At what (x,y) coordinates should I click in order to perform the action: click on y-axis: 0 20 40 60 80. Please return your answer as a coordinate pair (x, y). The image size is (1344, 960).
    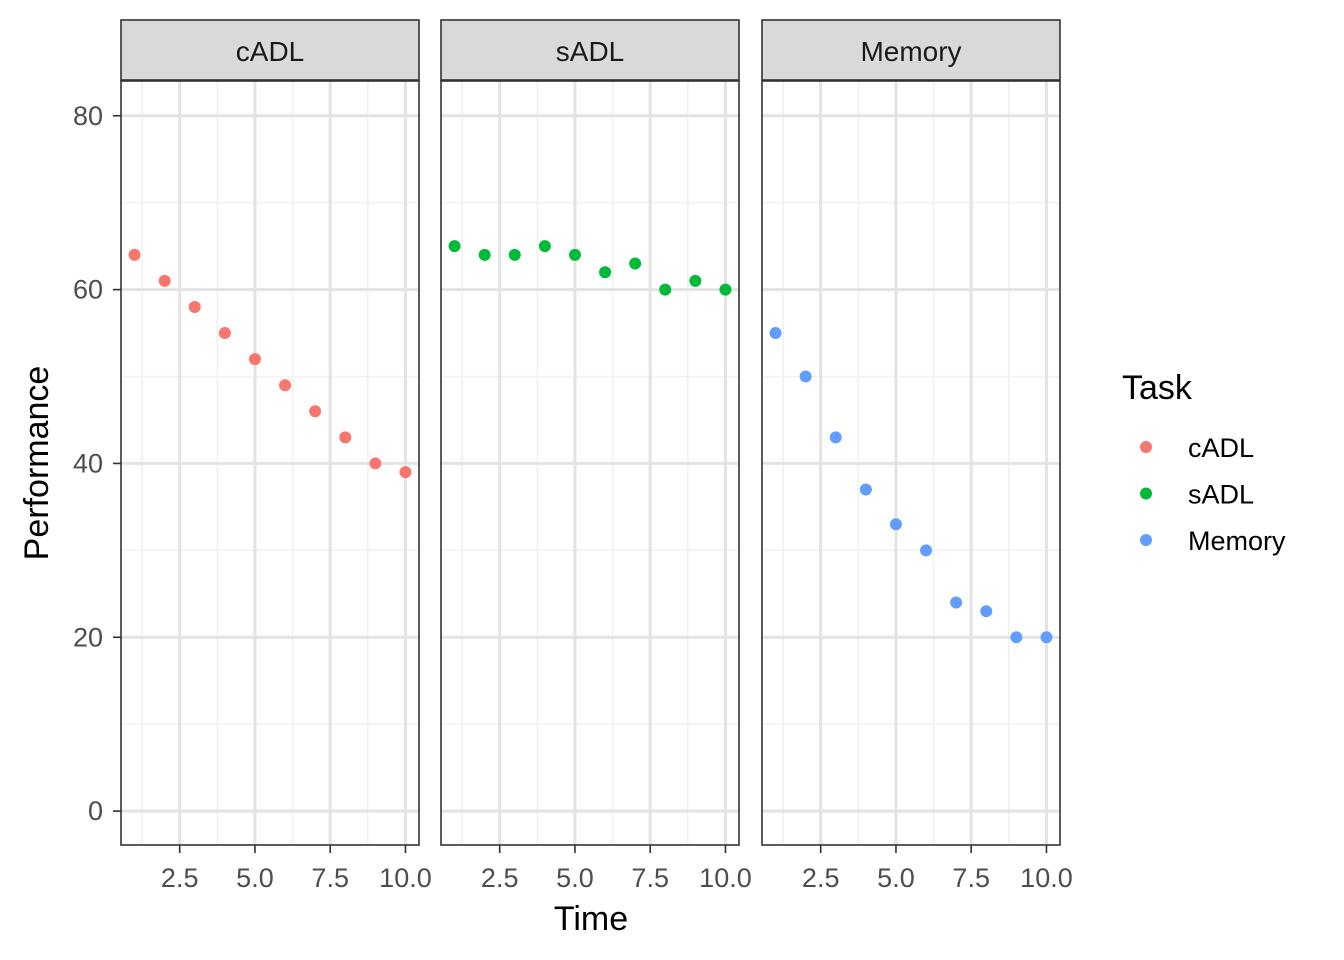
    Looking at the image, I should click on (97, 463).